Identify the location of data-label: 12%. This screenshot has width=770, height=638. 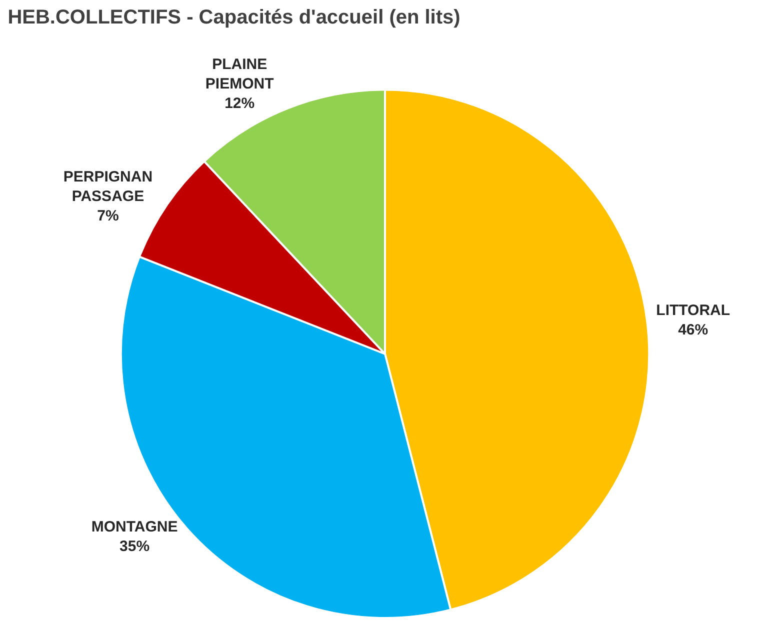
(239, 103).